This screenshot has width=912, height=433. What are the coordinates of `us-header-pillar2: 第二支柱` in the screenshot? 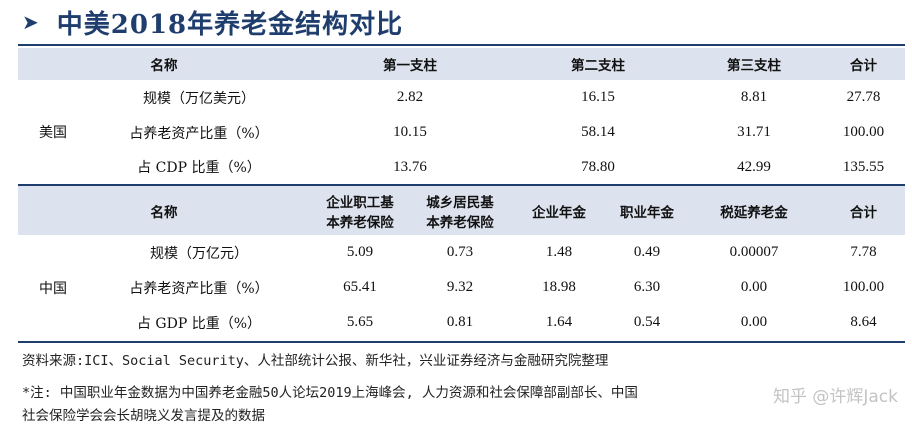 It's located at (598, 64).